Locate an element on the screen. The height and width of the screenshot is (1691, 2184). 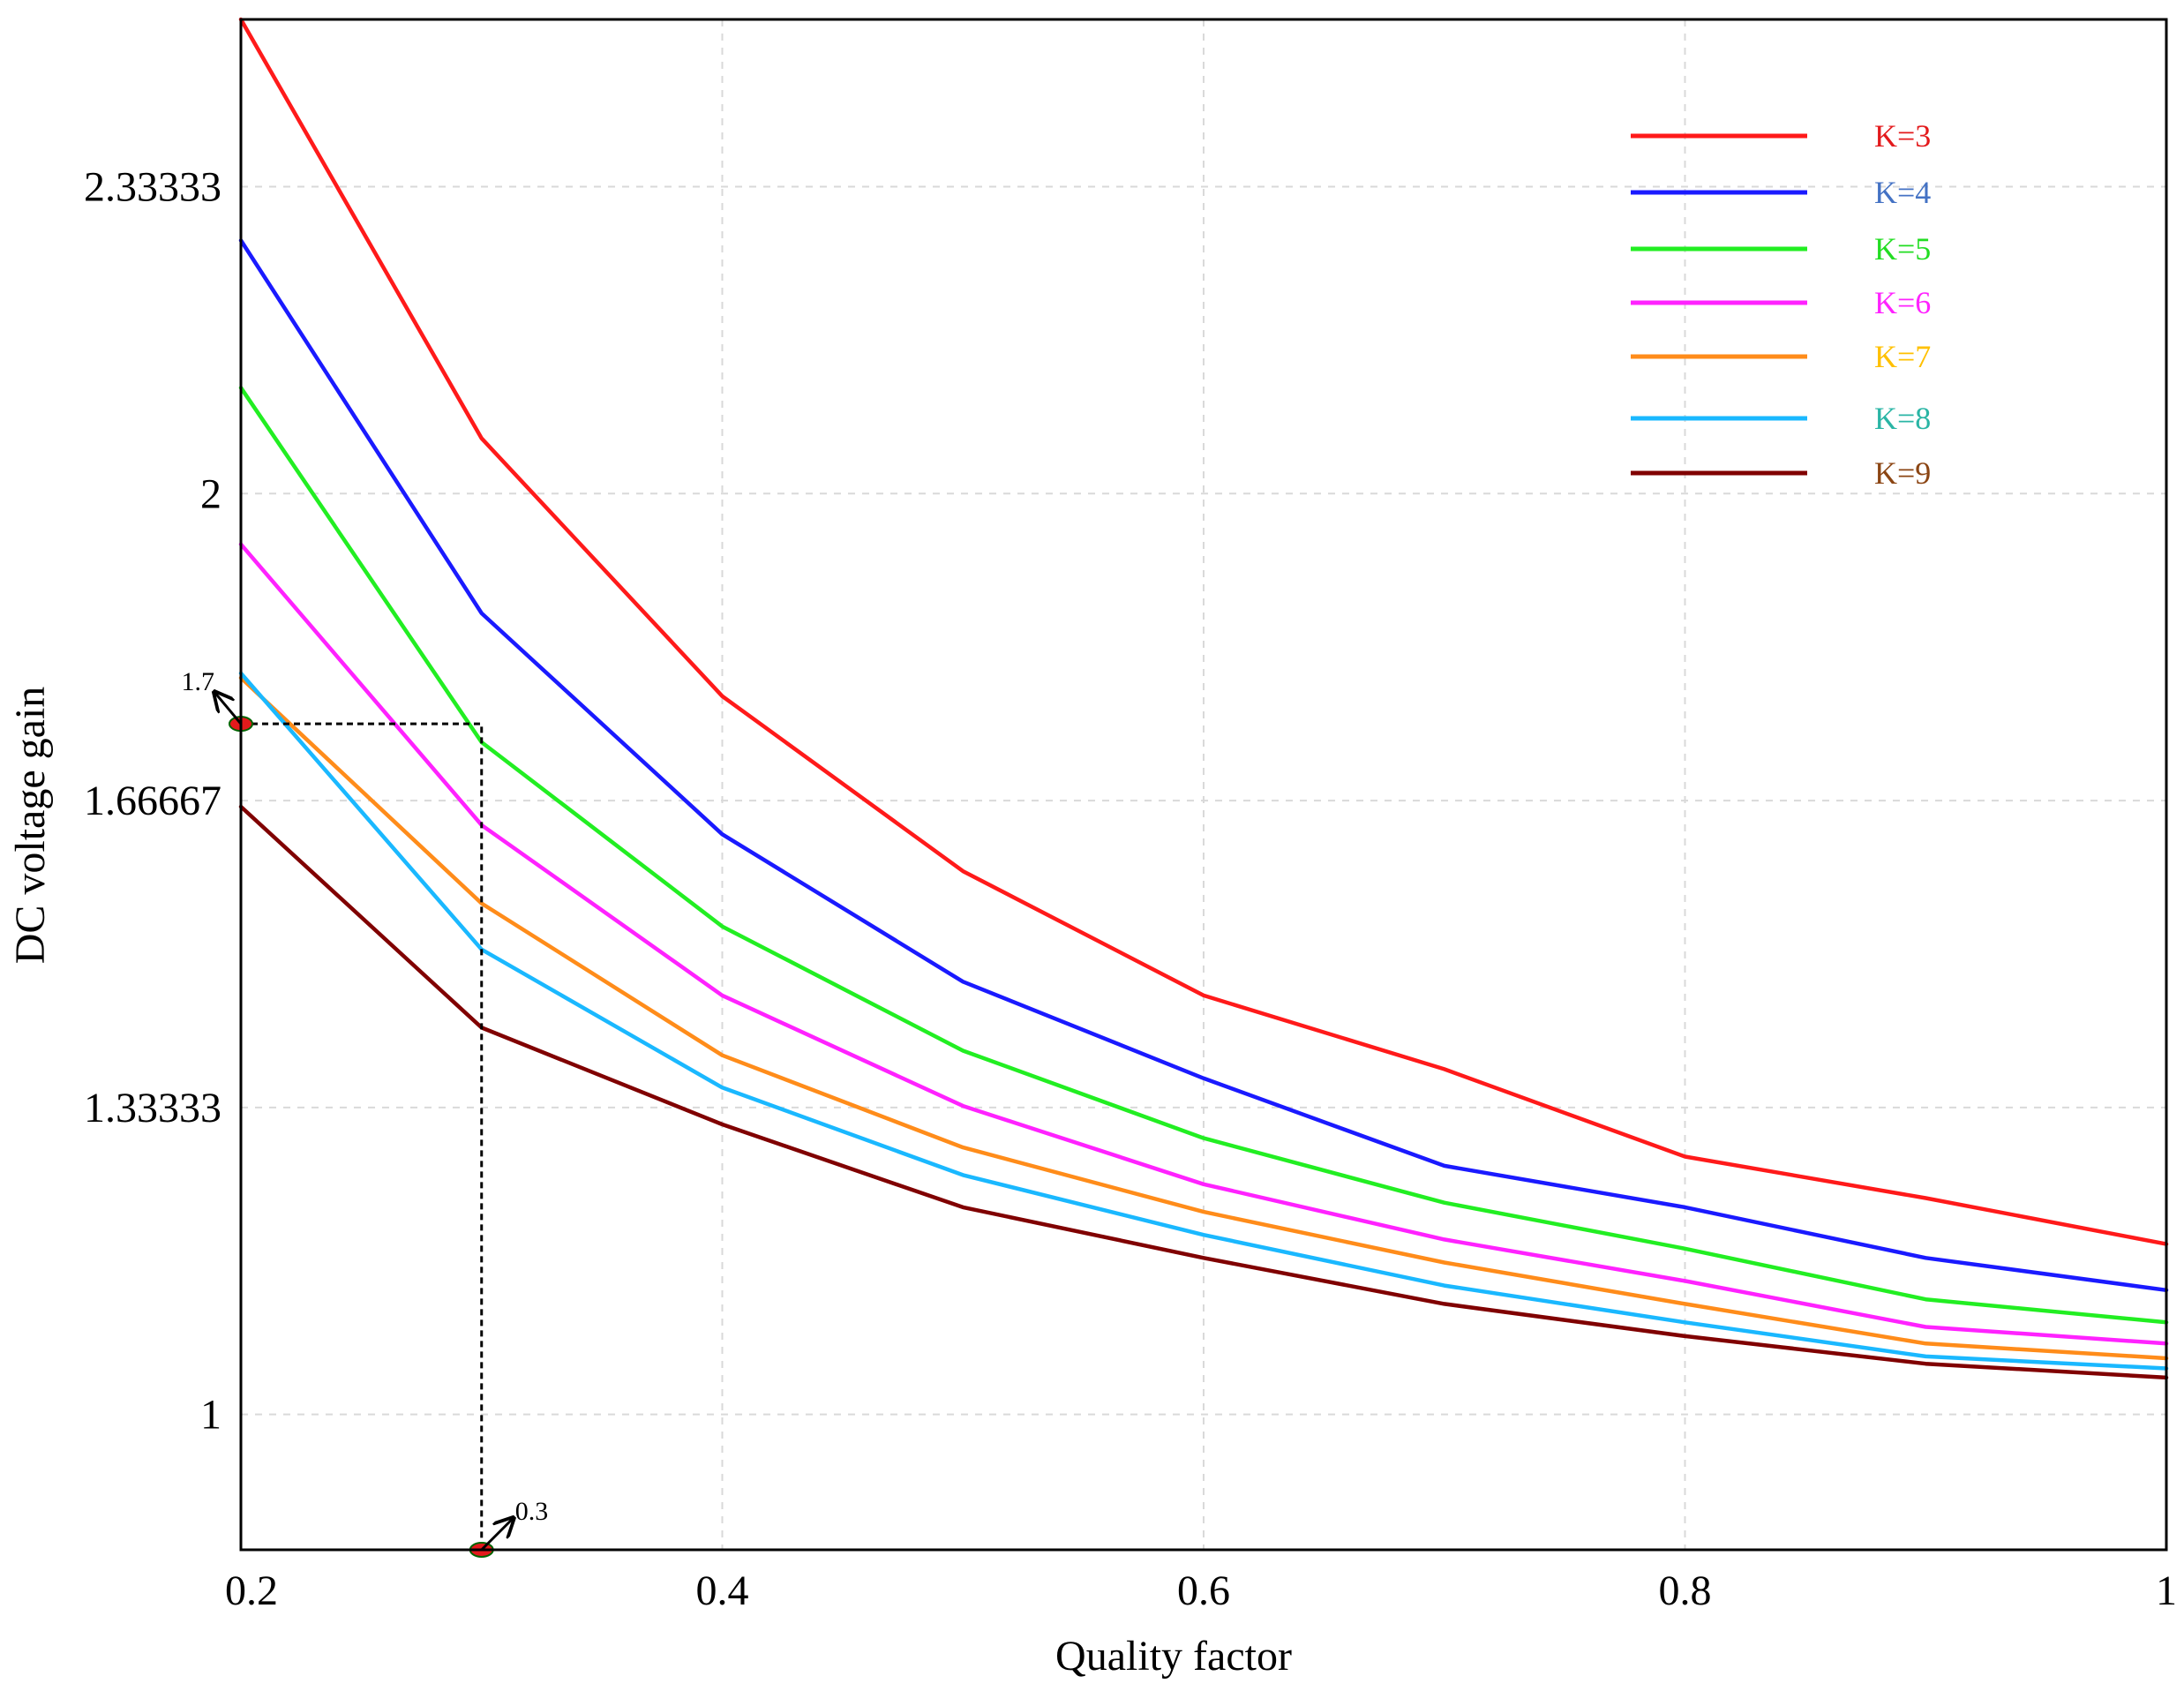
x-tick-label: 0.4 is located at coordinates (722, 1590).